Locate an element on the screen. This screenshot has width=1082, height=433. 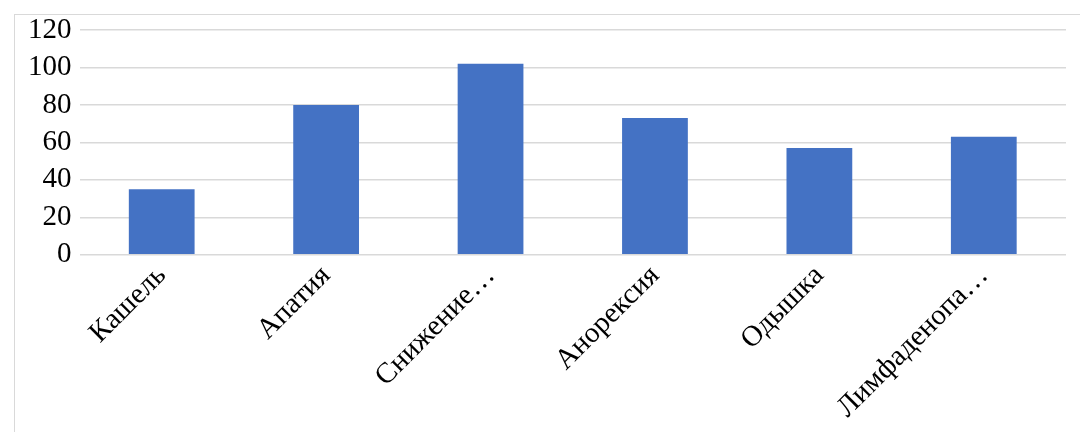
y-tick-label: 40 is located at coordinates (57, 177).